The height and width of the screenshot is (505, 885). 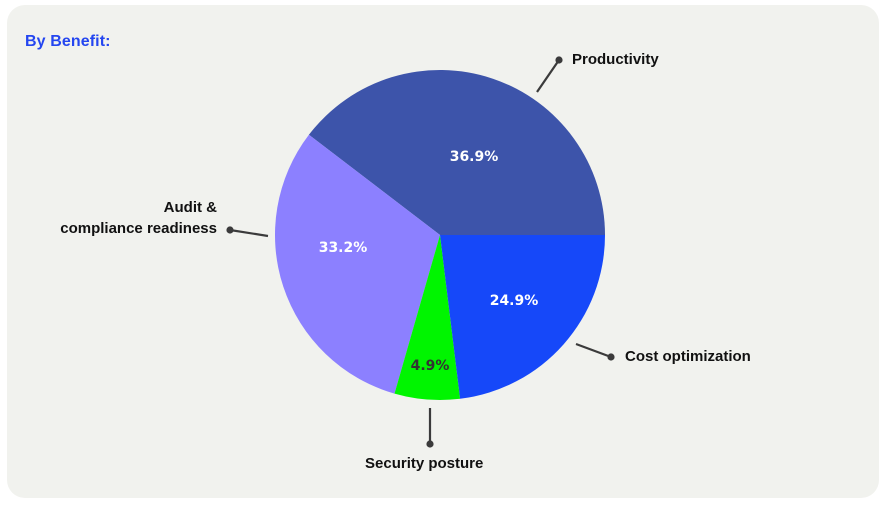 I want to click on leader-cost, so click(x=593, y=350).